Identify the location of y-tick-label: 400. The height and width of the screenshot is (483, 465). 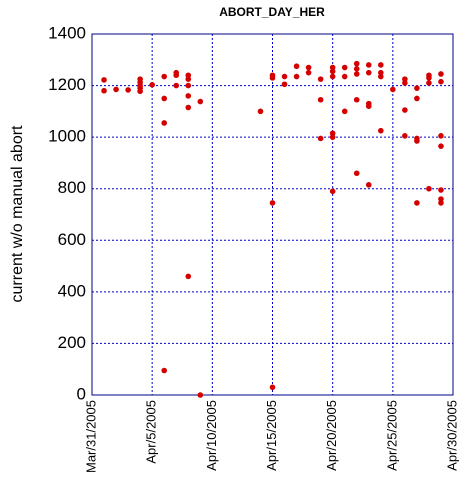
(72, 290).